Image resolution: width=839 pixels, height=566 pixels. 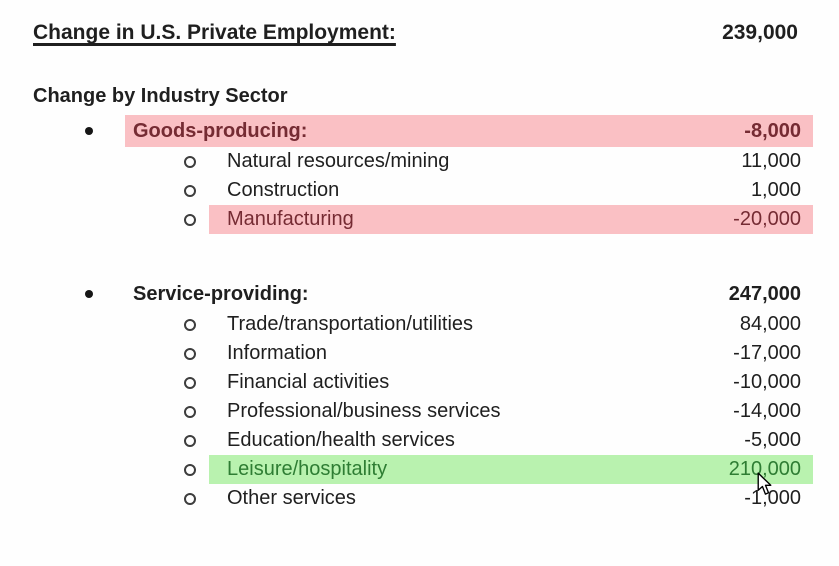 What do you see at coordinates (511, 353) in the screenshot?
I see `industry-band: Information -17,000` at bounding box center [511, 353].